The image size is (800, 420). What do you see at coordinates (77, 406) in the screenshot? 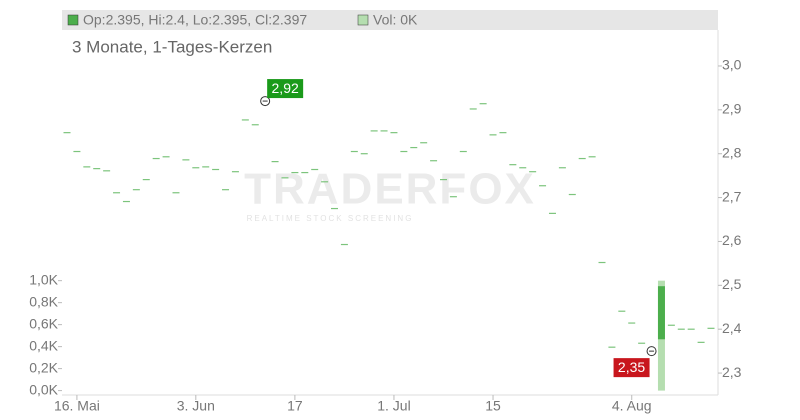
I see `x-tick-label: 16. Mai` at bounding box center [77, 406].